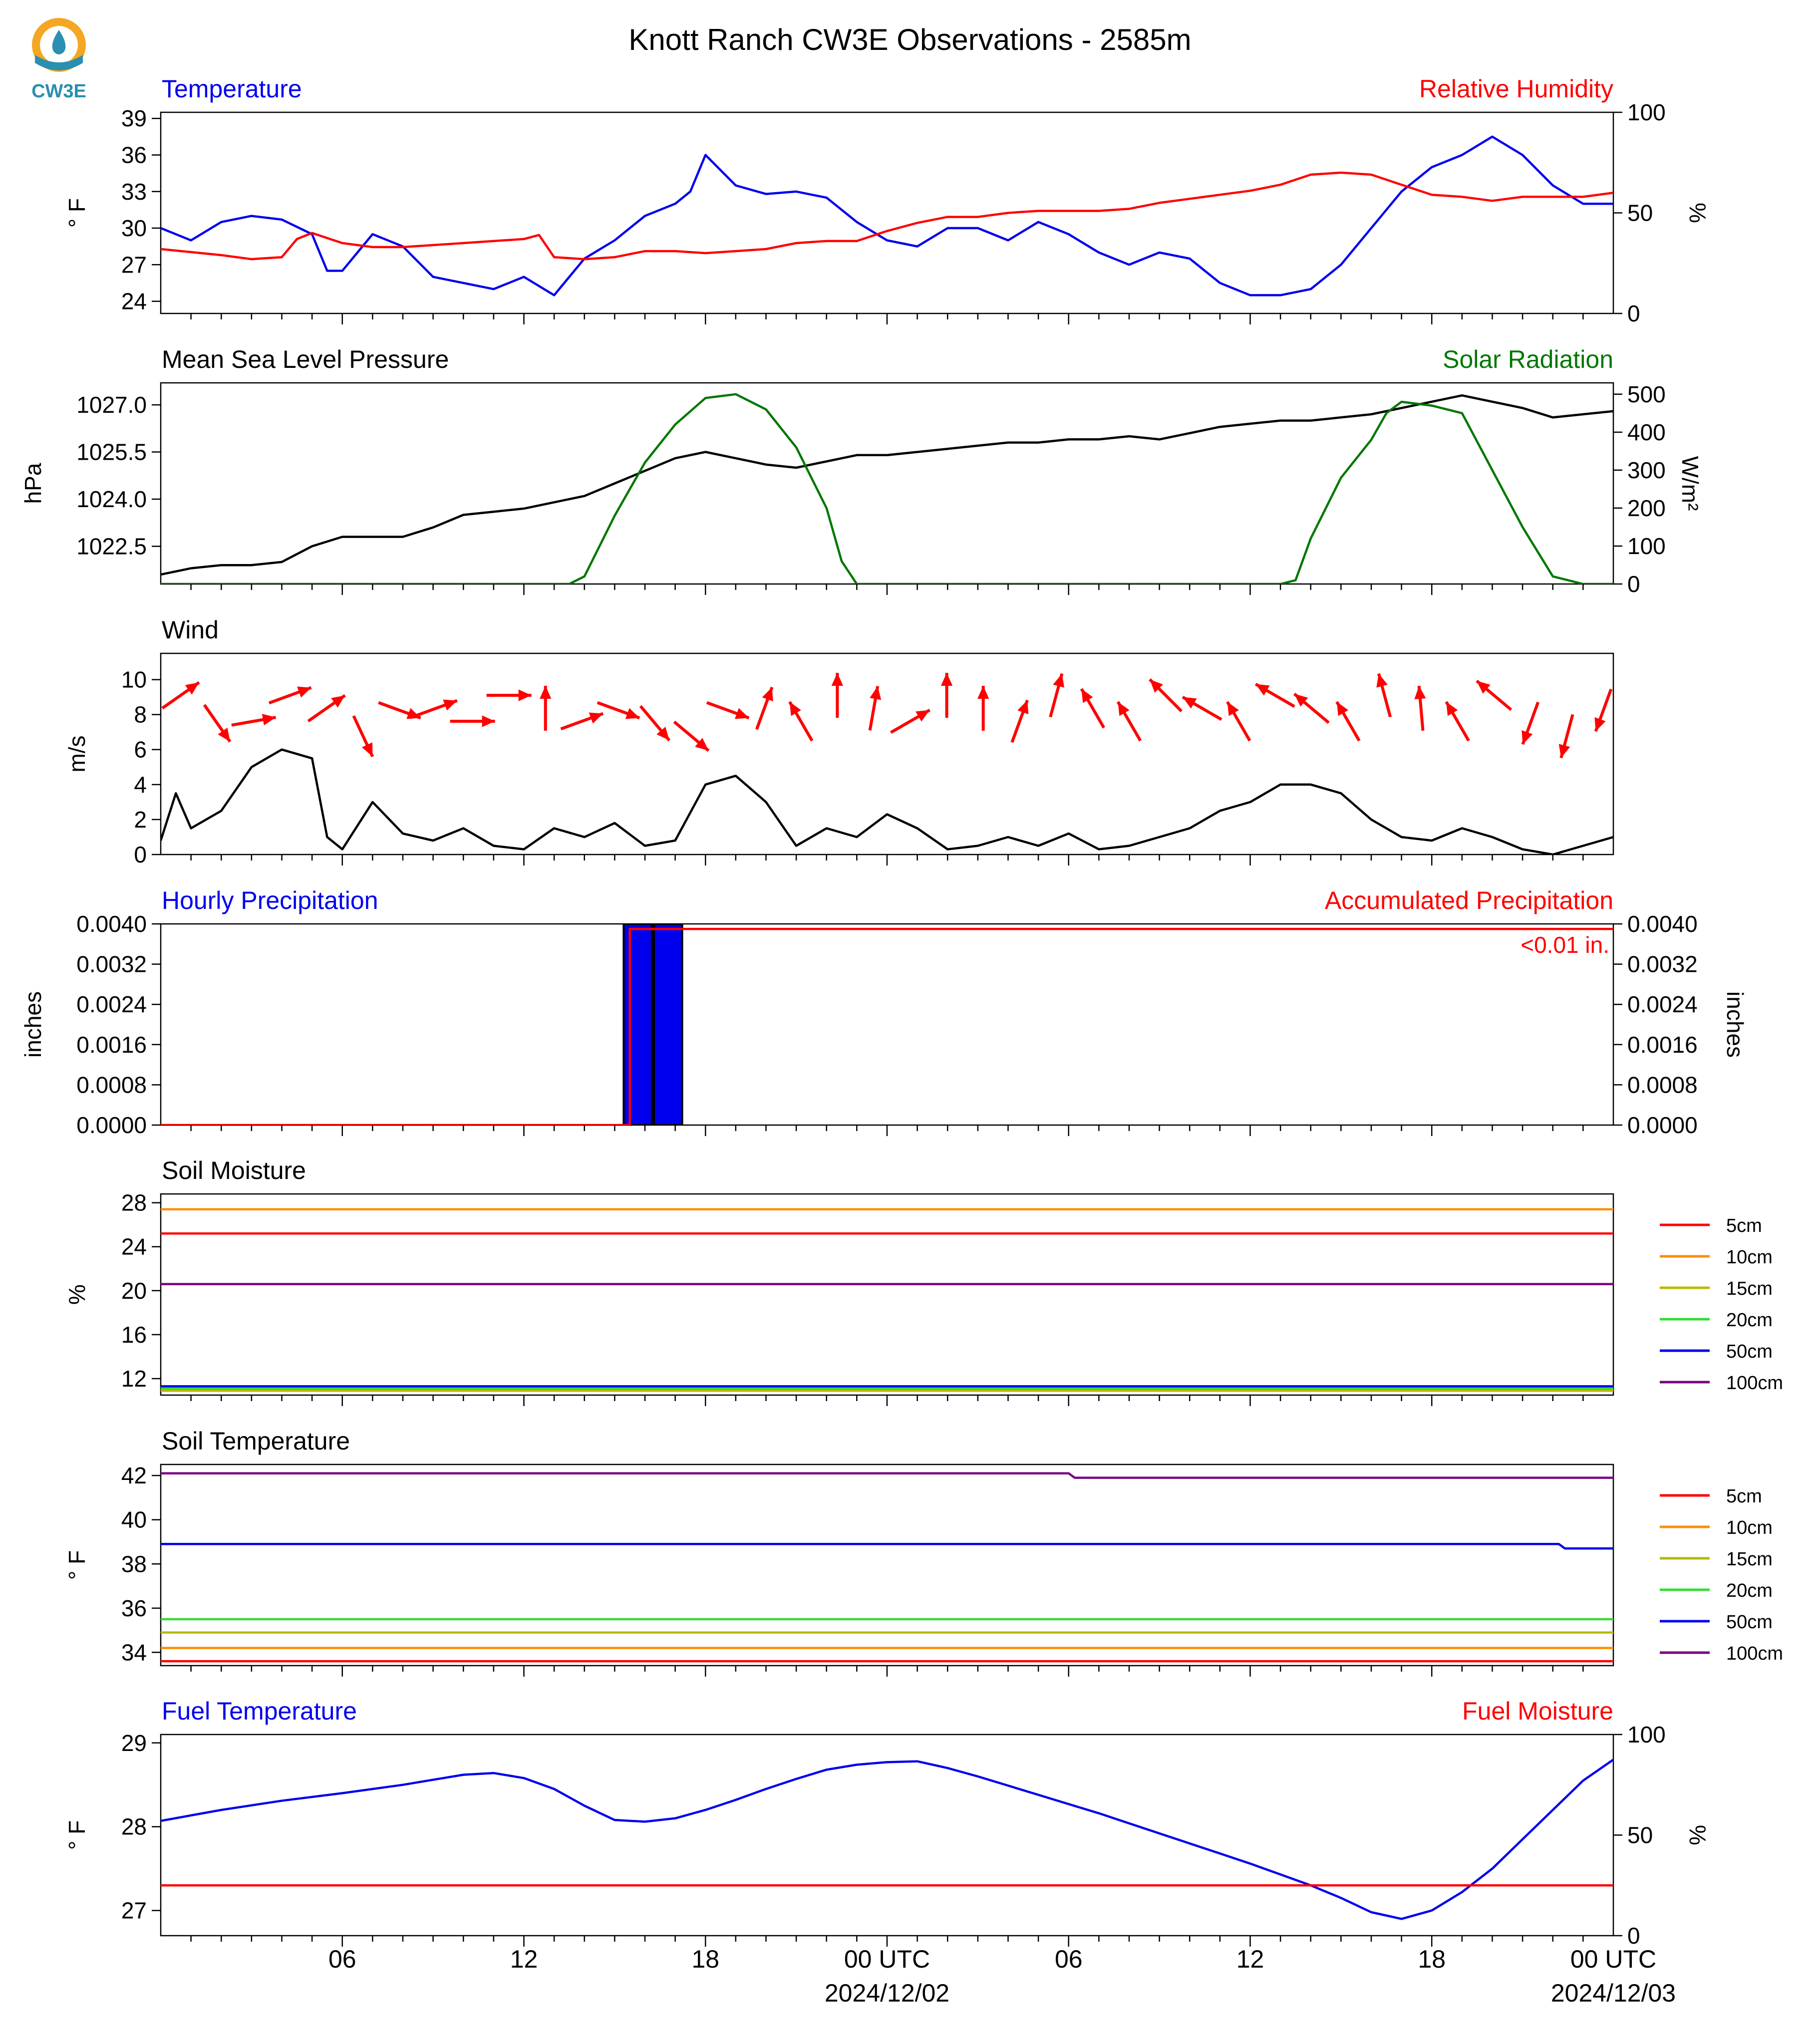 The height and width of the screenshot is (2028, 1820). What do you see at coordinates (1744, 1225) in the screenshot?
I see `legend-label: 5cm` at bounding box center [1744, 1225].